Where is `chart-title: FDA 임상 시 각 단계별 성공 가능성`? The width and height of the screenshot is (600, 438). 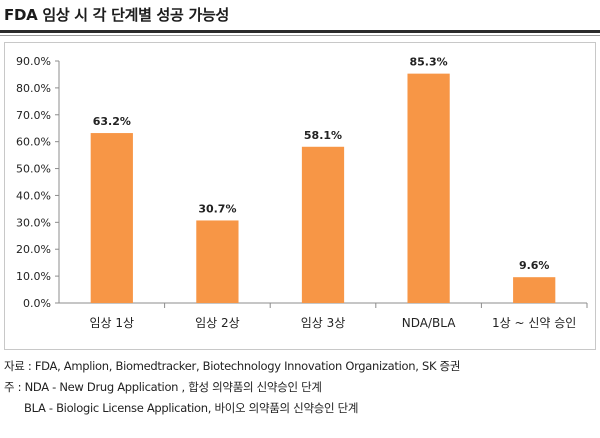 chart-title: FDA 임상 시 각 단계별 성공 가능성 is located at coordinates (116, 15).